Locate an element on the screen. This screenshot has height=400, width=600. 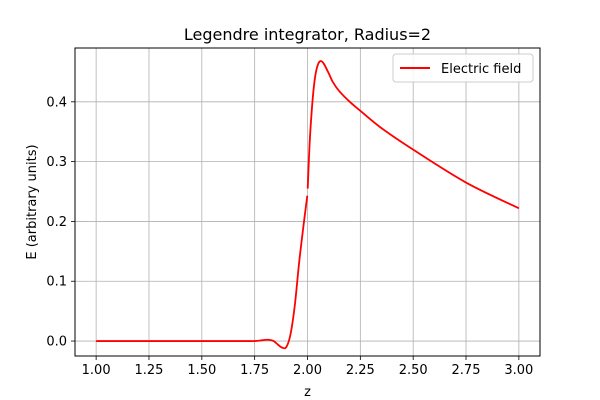
chart-title: Legendre integrator, Radius=2 is located at coordinates (307, 34).